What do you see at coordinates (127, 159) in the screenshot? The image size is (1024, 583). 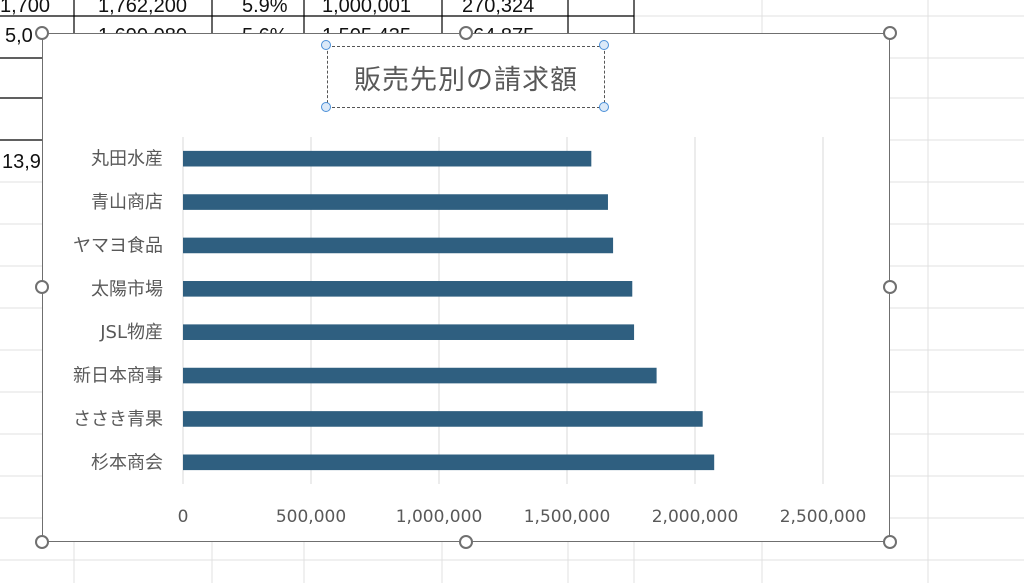 I see `y-category-label: 丸田水産` at bounding box center [127, 159].